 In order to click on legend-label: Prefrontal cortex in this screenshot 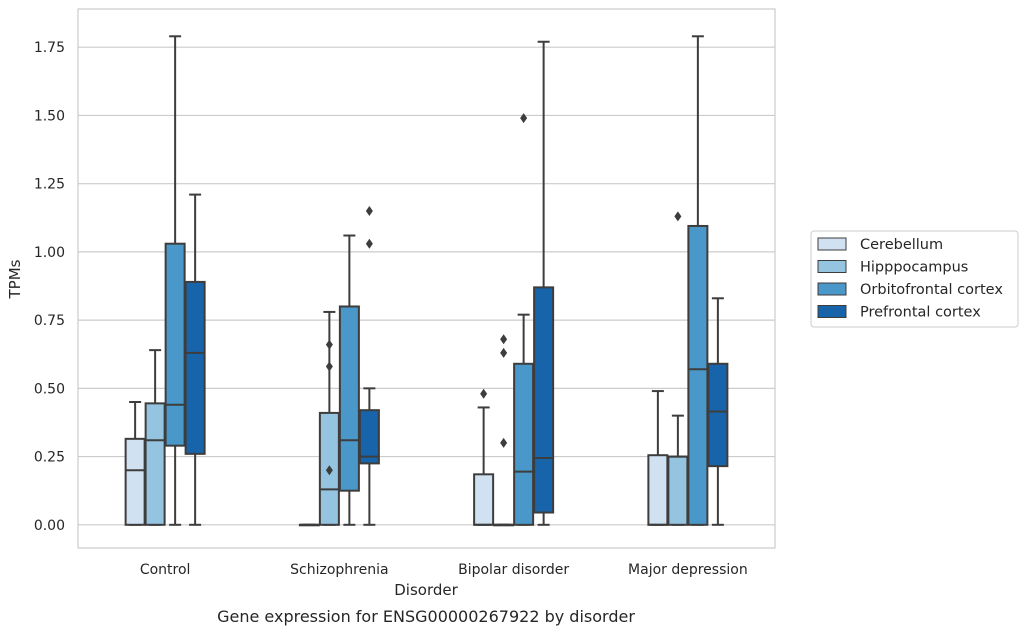, I will do `click(920, 313)`.